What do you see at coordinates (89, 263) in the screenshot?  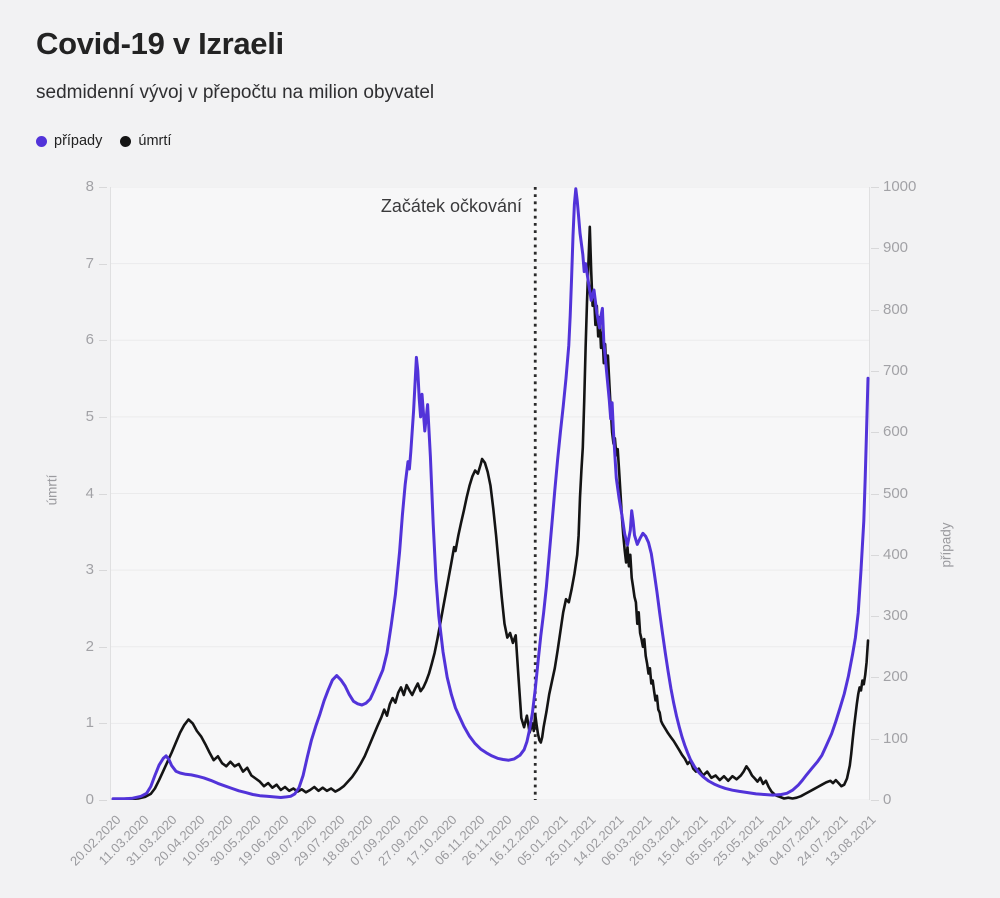 I see `left-axis-tick-label: 7` at bounding box center [89, 263].